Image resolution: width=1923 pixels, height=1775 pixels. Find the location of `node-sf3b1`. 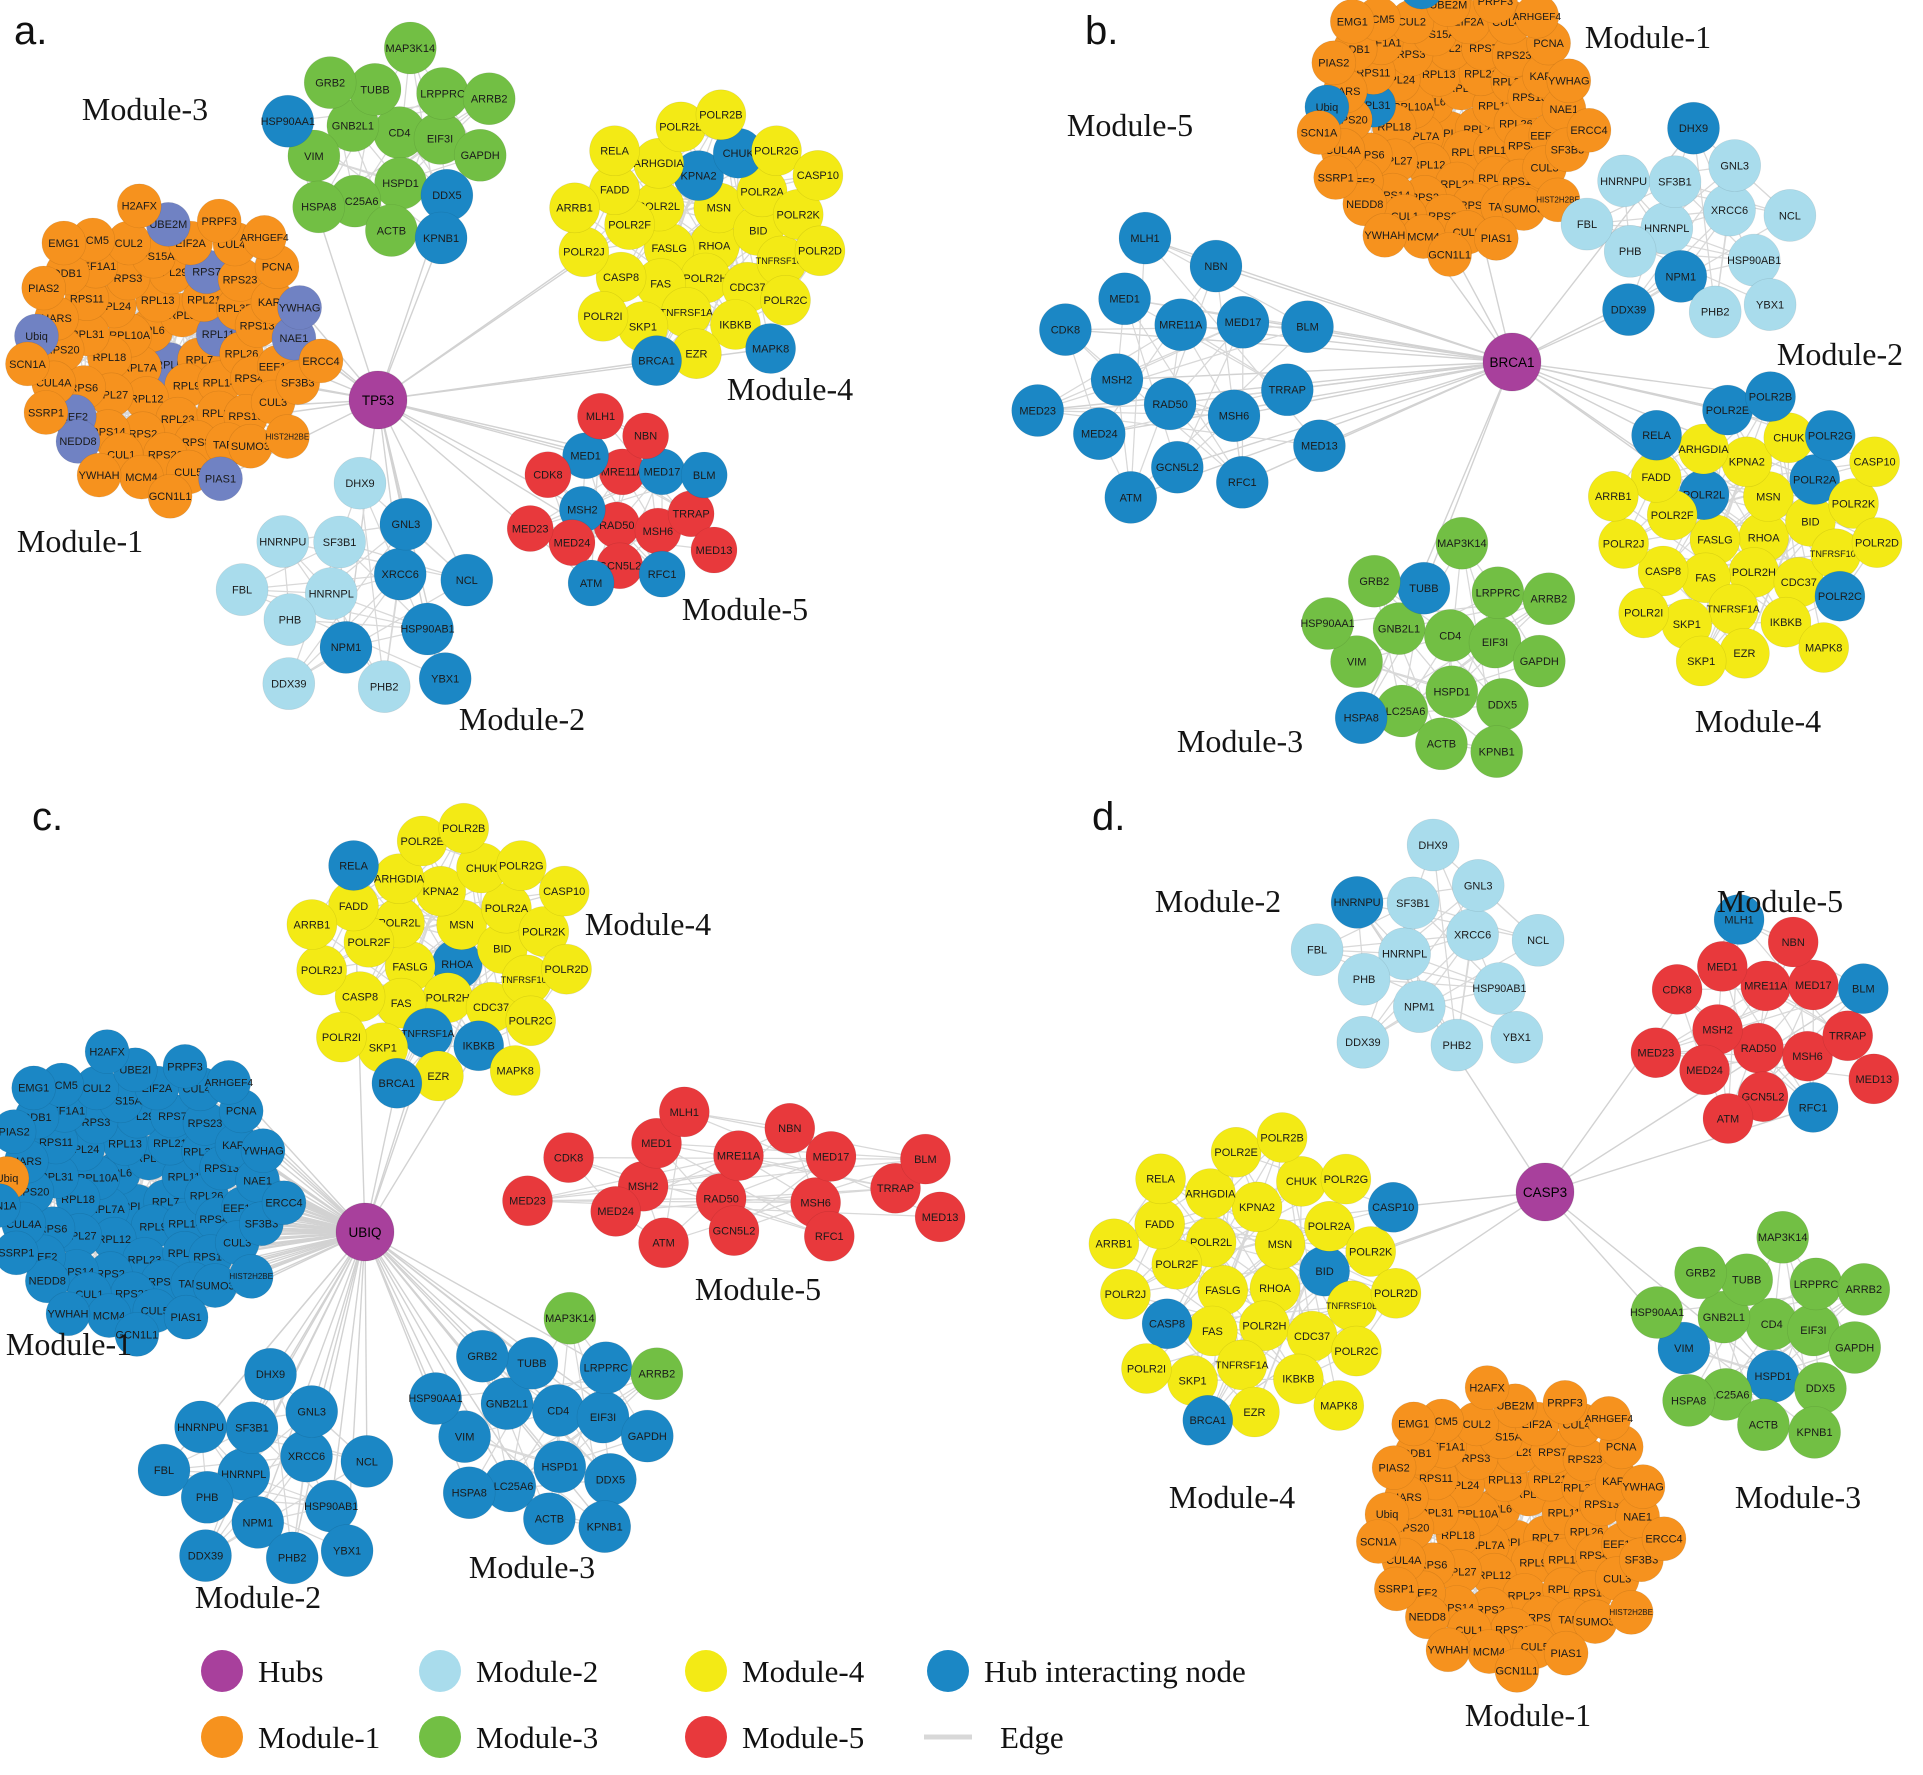

node-sf3b1 is located at coordinates (339, 542).